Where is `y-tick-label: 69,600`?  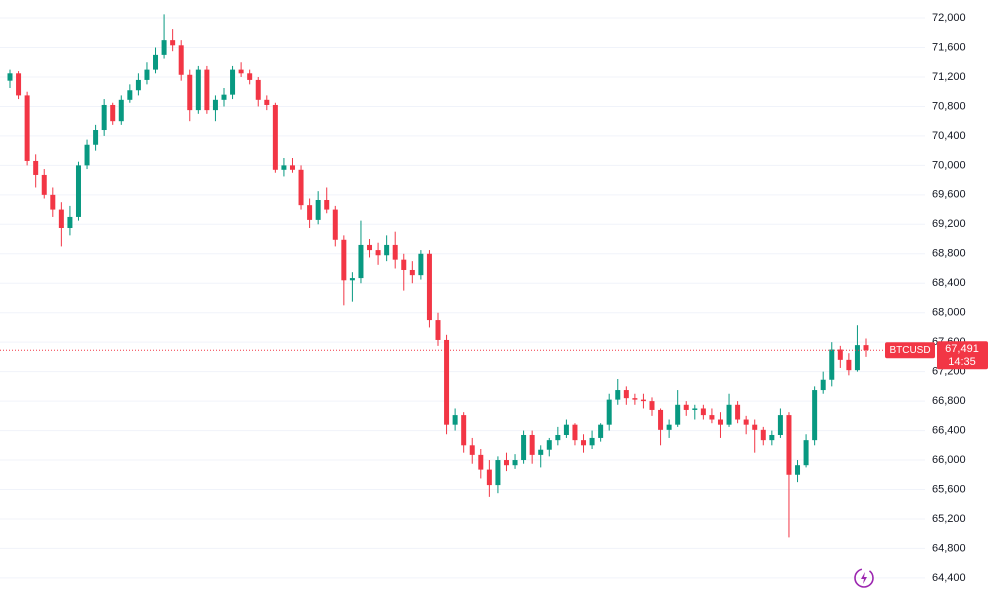
y-tick-label: 69,600 is located at coordinates (949, 195).